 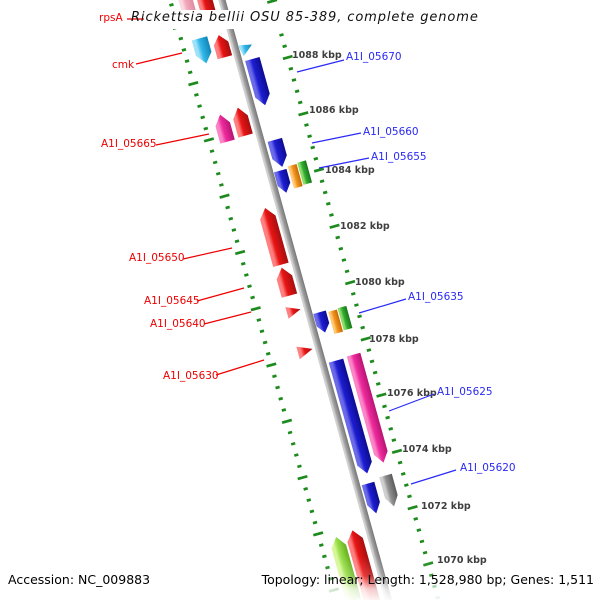 I want to click on feature-red-block-top, so click(x=205, y=8).